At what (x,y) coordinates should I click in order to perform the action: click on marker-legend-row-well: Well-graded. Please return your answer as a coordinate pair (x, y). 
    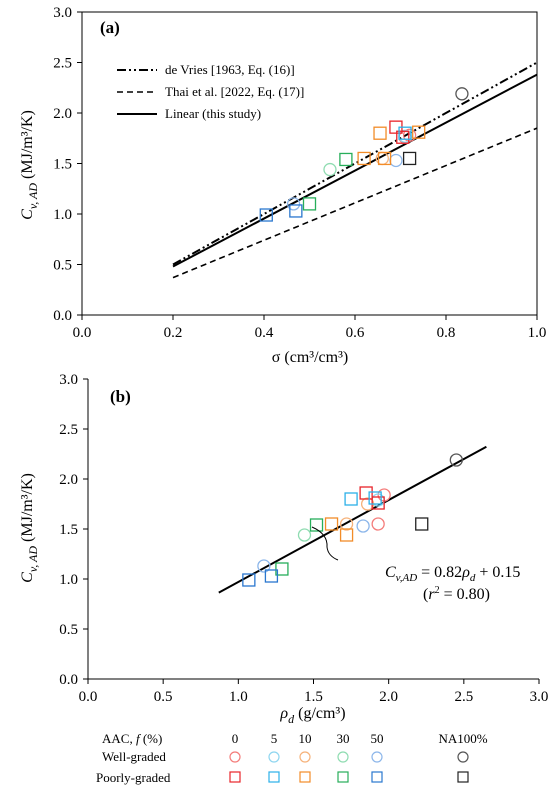
    Looking at the image, I should click on (134, 756).